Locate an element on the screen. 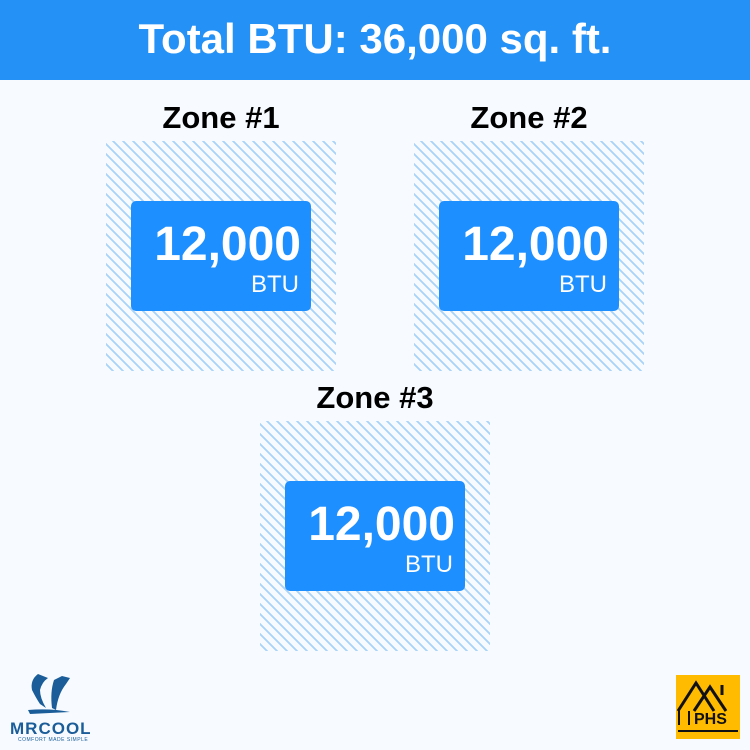  zone-1-btu-card: 12,000 BTU is located at coordinates (221, 256).